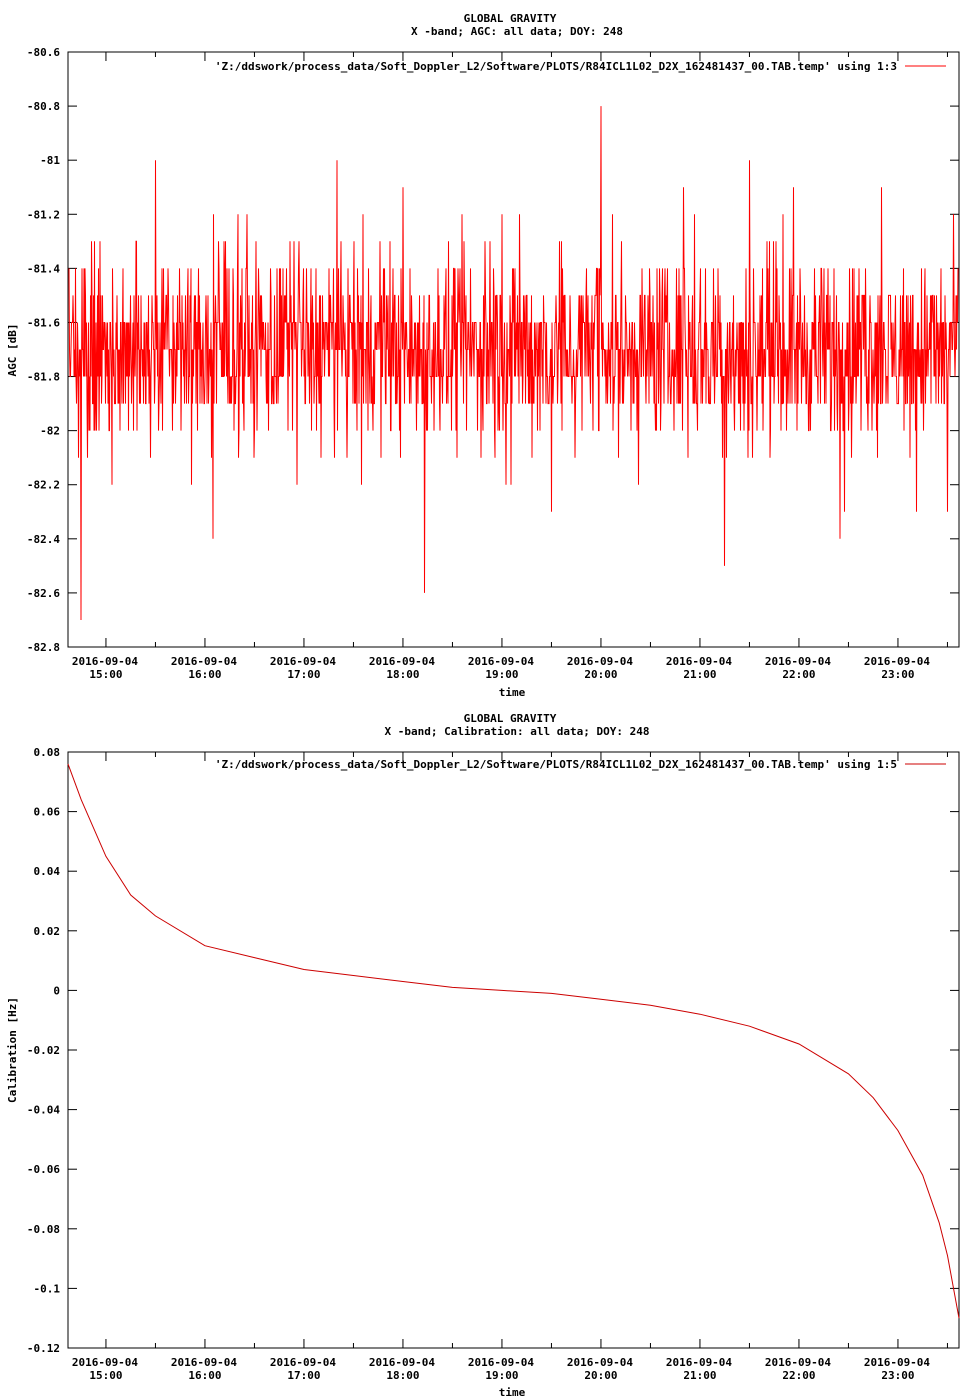 The height and width of the screenshot is (1400, 980). I want to click on y-tick-label: -82.8, so click(43, 647).